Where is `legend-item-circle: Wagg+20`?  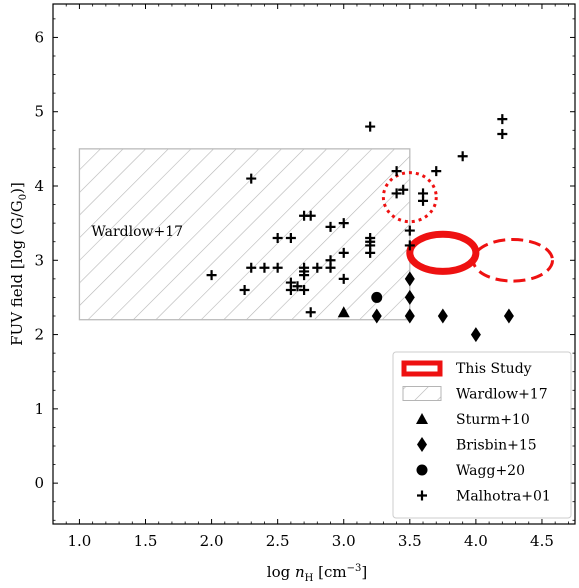 legend-item-circle: Wagg+20 is located at coordinates (470, 471).